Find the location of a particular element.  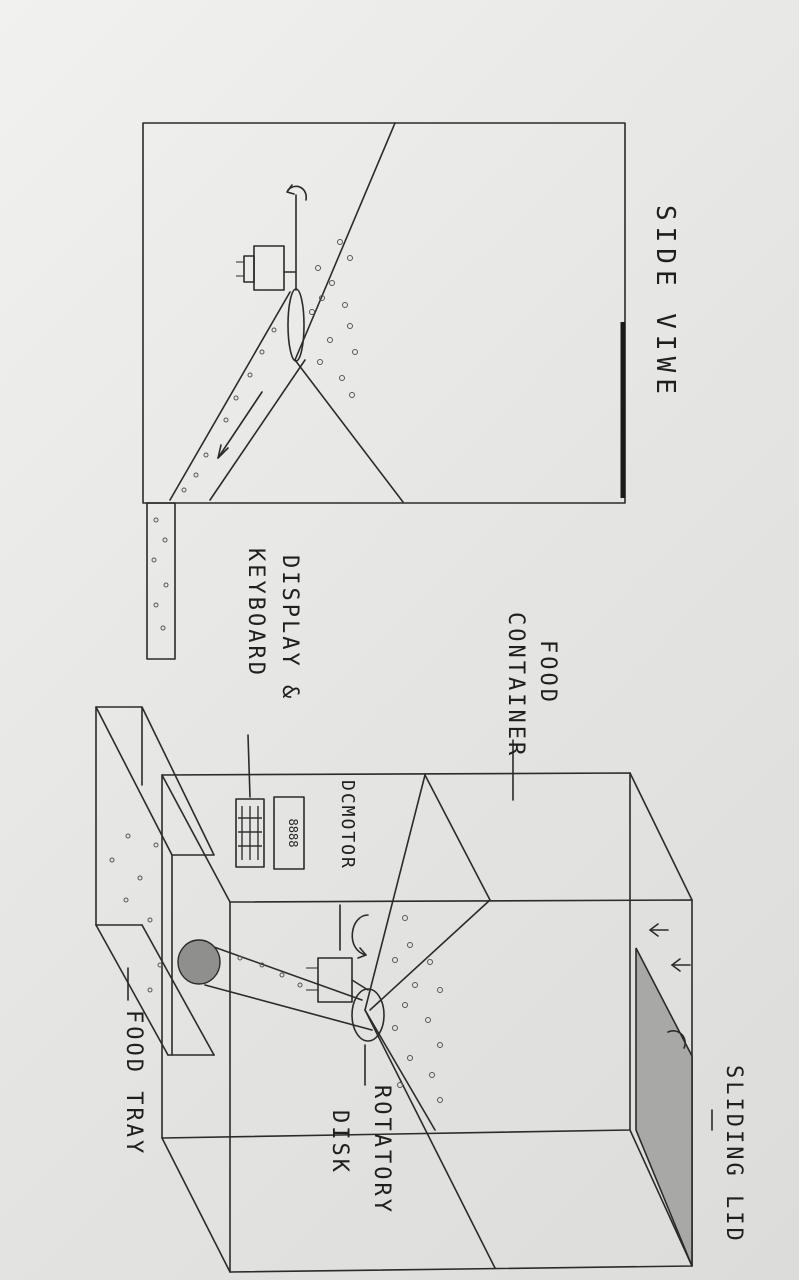

rotatory-disk-label-line2: DISK is located at coordinates (339, 1142).